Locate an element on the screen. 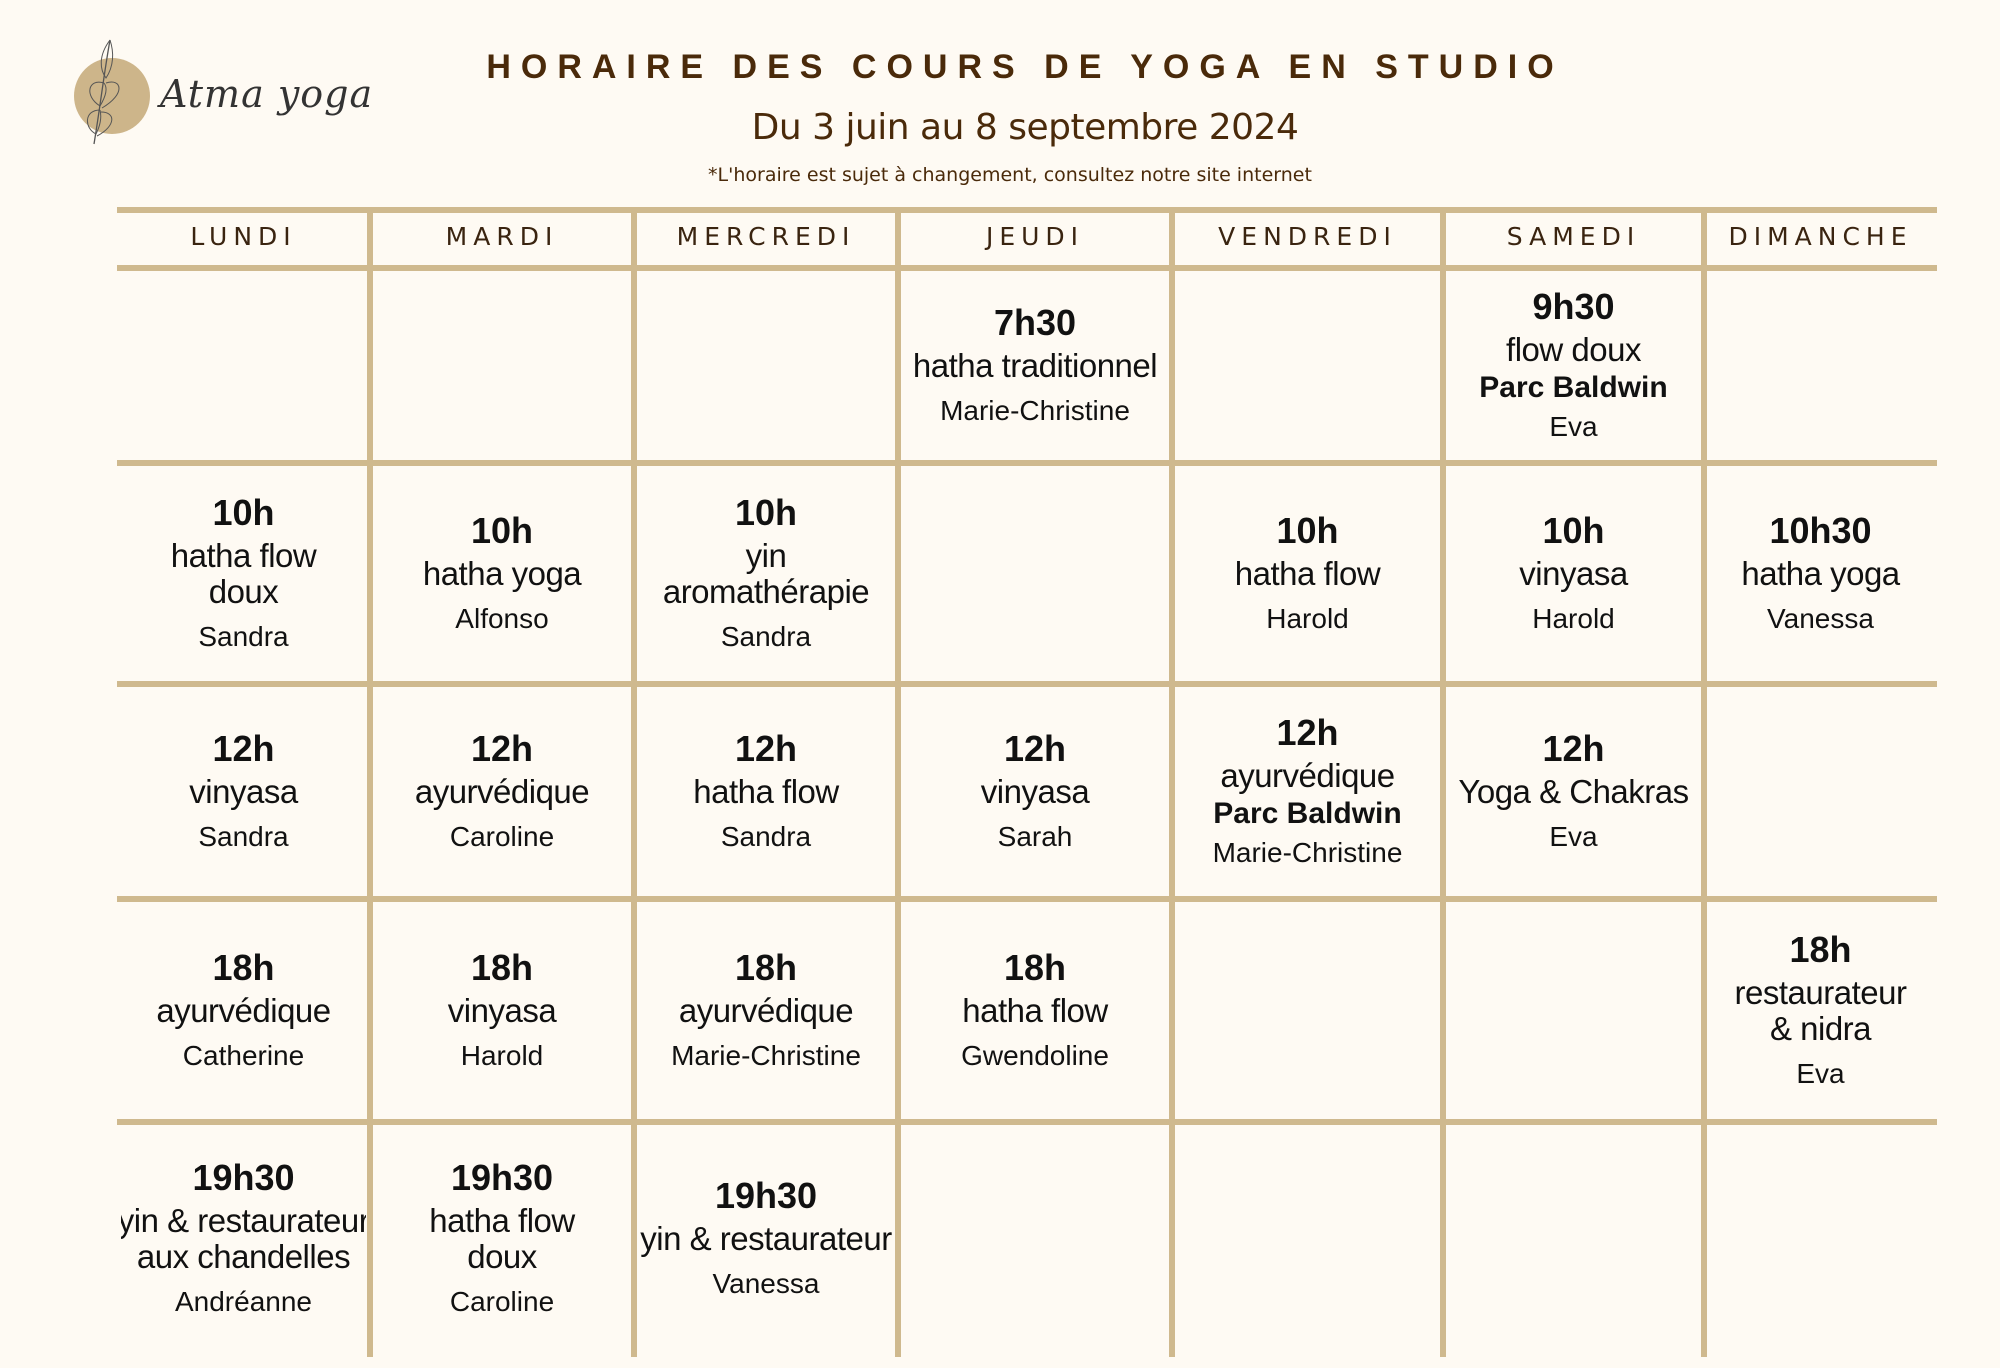  class-name: restaurateur is located at coordinates (1820, 992).